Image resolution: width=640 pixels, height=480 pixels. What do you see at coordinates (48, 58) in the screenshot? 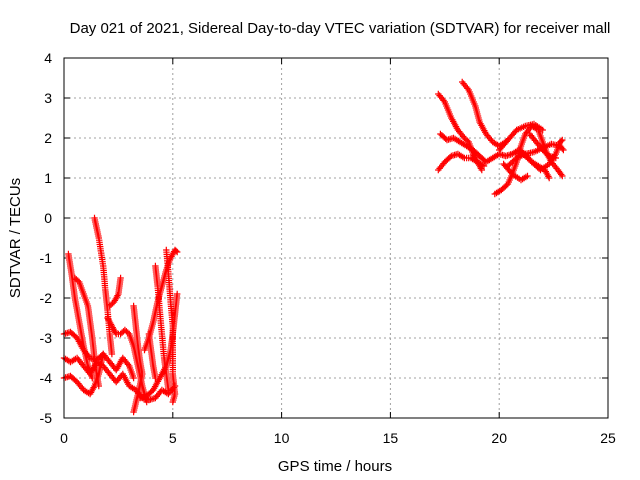
I see `y-tick-label: 4` at bounding box center [48, 58].